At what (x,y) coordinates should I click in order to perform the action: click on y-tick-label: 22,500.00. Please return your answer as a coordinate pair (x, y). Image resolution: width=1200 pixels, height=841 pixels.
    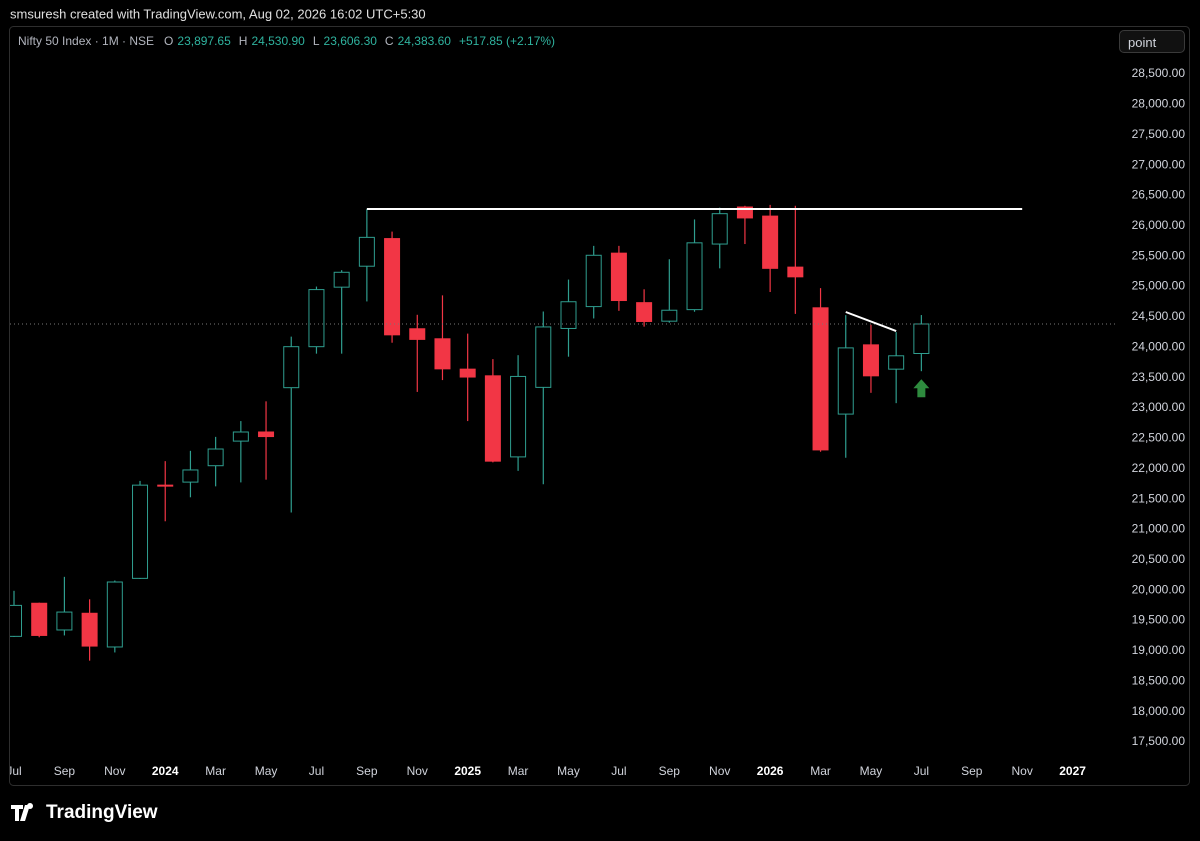
    Looking at the image, I should click on (1159, 438).